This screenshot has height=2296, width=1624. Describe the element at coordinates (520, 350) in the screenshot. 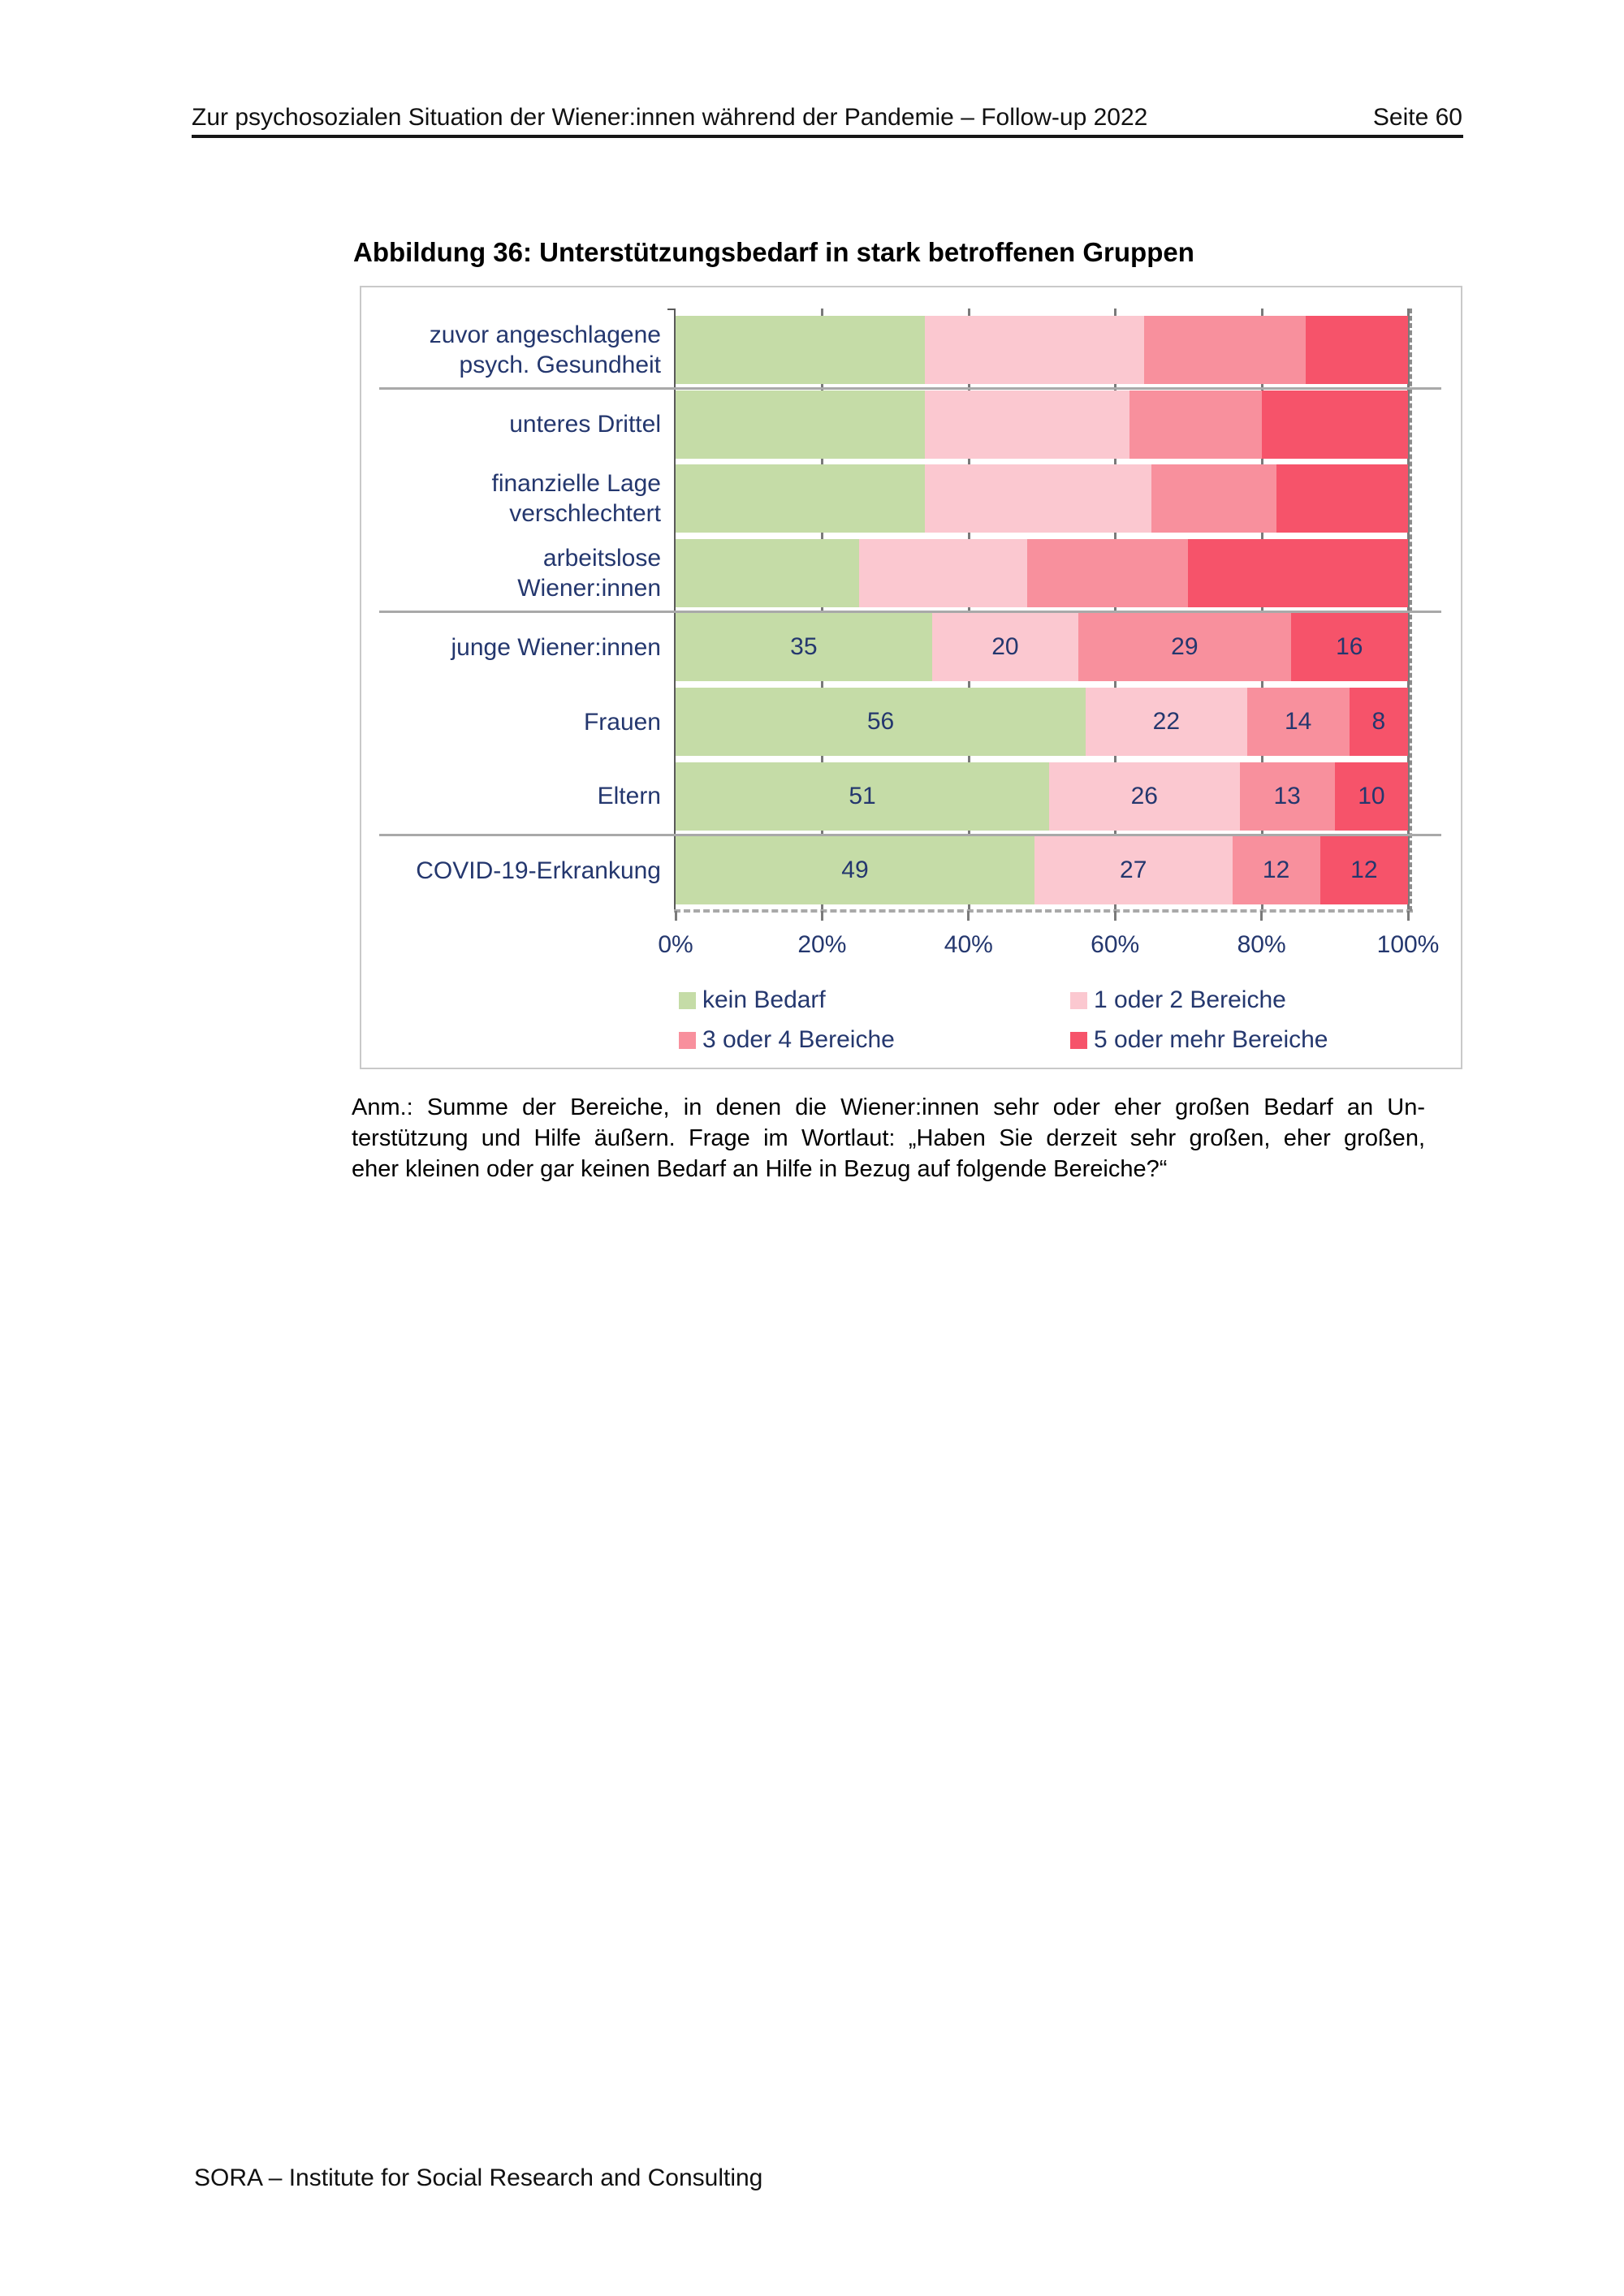

I see `category-label: zuvor angeschlagene psych. Gesundheit` at that location.